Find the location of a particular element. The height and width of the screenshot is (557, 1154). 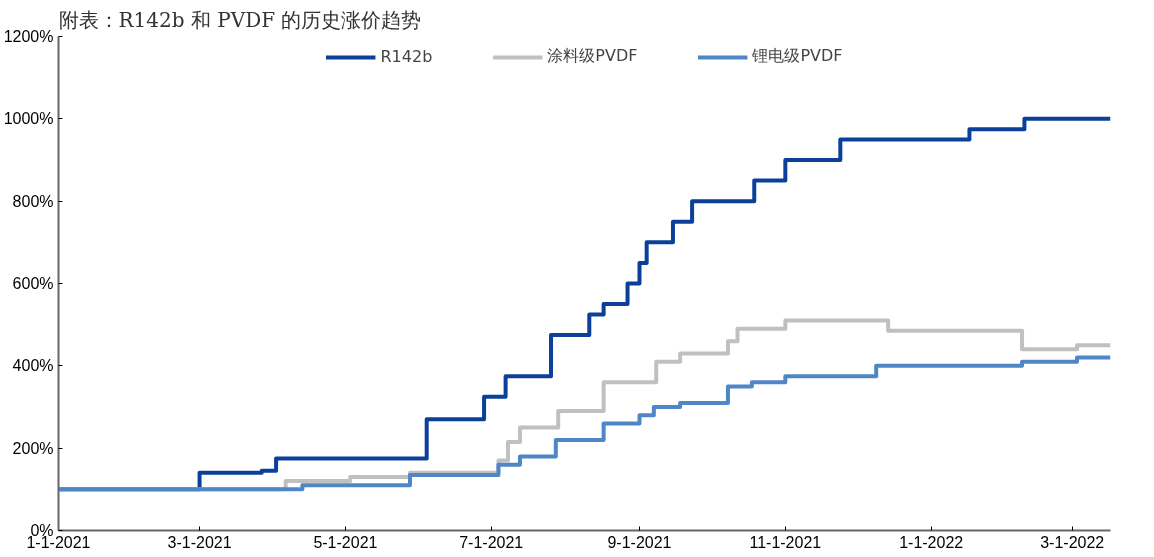

x-tick-label: 3-1-2022 is located at coordinates (1072, 542).